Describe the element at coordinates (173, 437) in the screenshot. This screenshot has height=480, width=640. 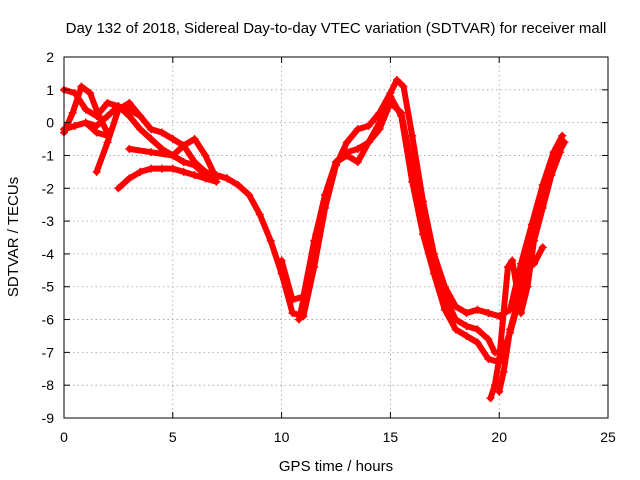
I see `x-tick-label: 5` at that location.